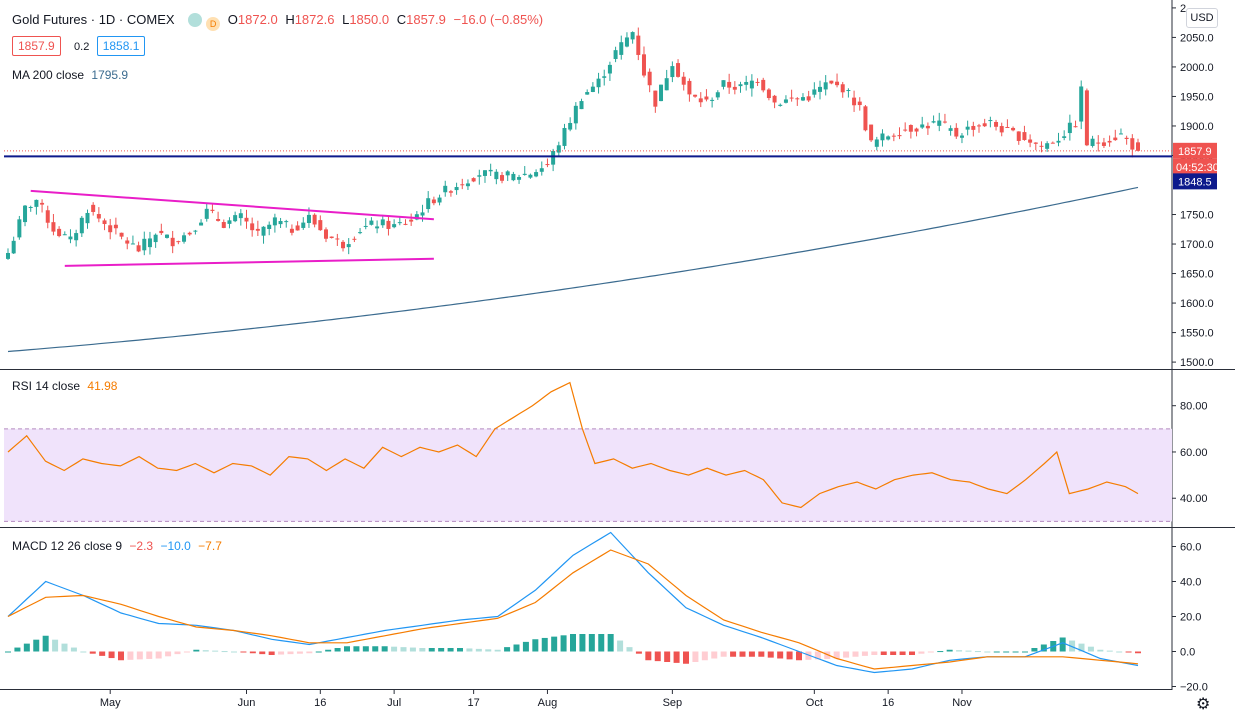 Image resolution: width=1235 pixels, height=717 pixels. What do you see at coordinates (119, 546) in the screenshot?
I see `macd-legend: MACD 12 26 close 9 −2.3 −10.0 −7.7` at bounding box center [119, 546].